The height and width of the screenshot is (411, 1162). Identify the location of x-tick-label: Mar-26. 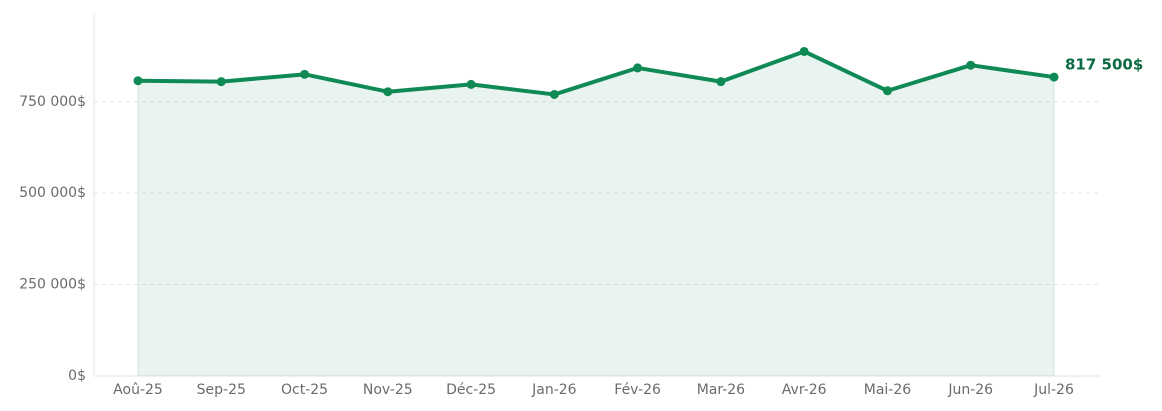
(721, 390).